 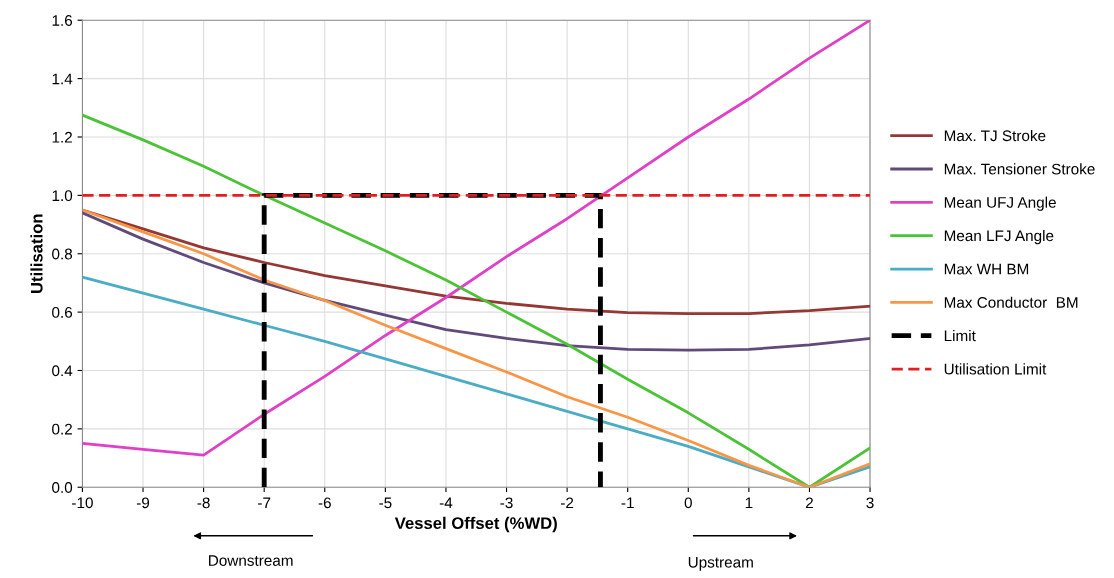 I want to click on legend-label: Max. TJ Stroke, so click(x=995, y=135).